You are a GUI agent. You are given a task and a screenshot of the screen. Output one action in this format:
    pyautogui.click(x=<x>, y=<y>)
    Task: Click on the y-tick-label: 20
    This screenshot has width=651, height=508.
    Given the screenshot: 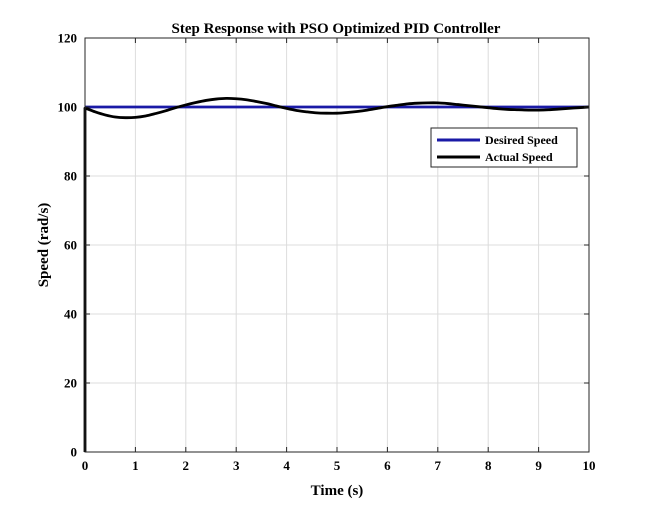 What is the action you would take?
    pyautogui.click(x=70, y=383)
    